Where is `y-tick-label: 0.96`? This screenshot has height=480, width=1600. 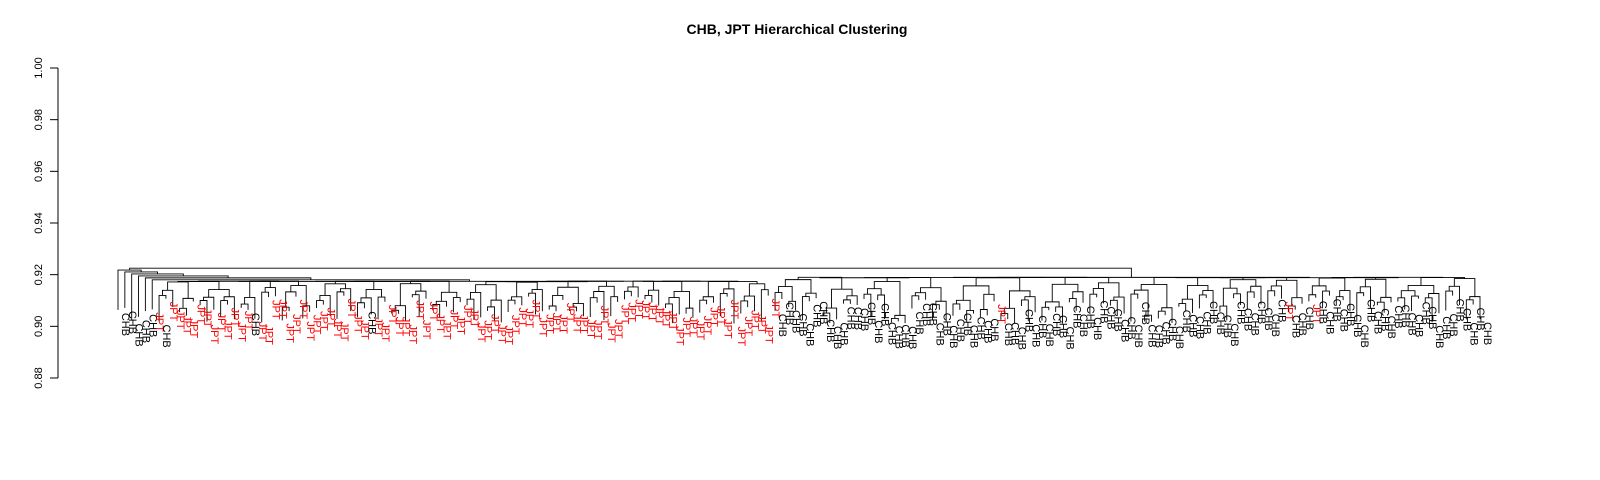 y-tick-label: 0.96 is located at coordinates (39, 171).